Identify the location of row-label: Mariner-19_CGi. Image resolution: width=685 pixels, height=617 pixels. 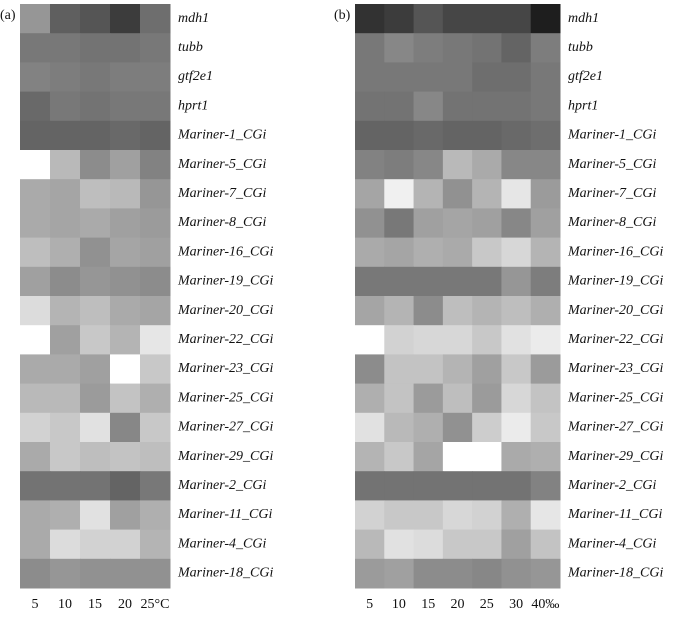
(615, 281).